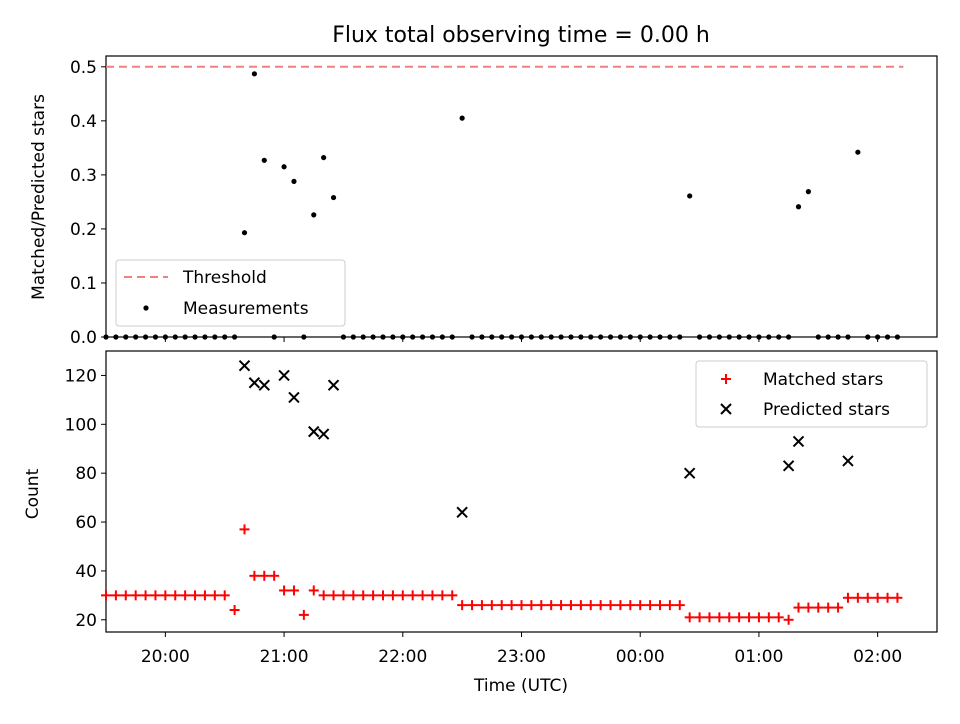 Image resolution: width=960 pixels, height=724 pixels. What do you see at coordinates (284, 657) in the screenshot?
I see `bottom-xtick-label: 21:00` at bounding box center [284, 657].